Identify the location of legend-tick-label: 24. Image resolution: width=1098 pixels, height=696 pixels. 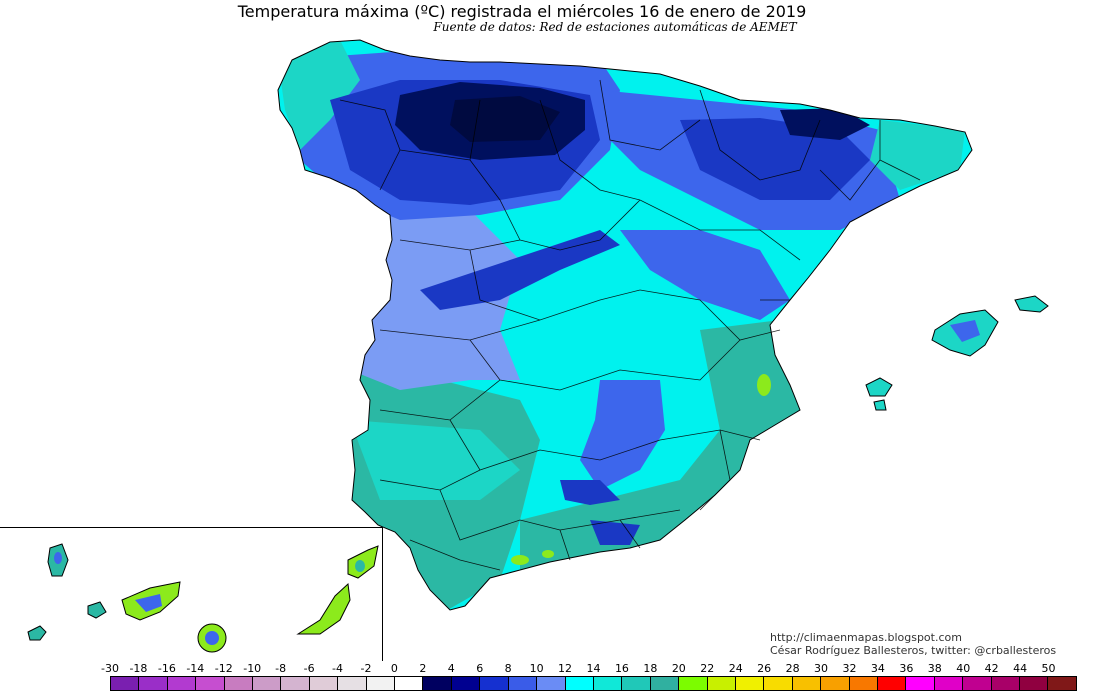
(735, 668).